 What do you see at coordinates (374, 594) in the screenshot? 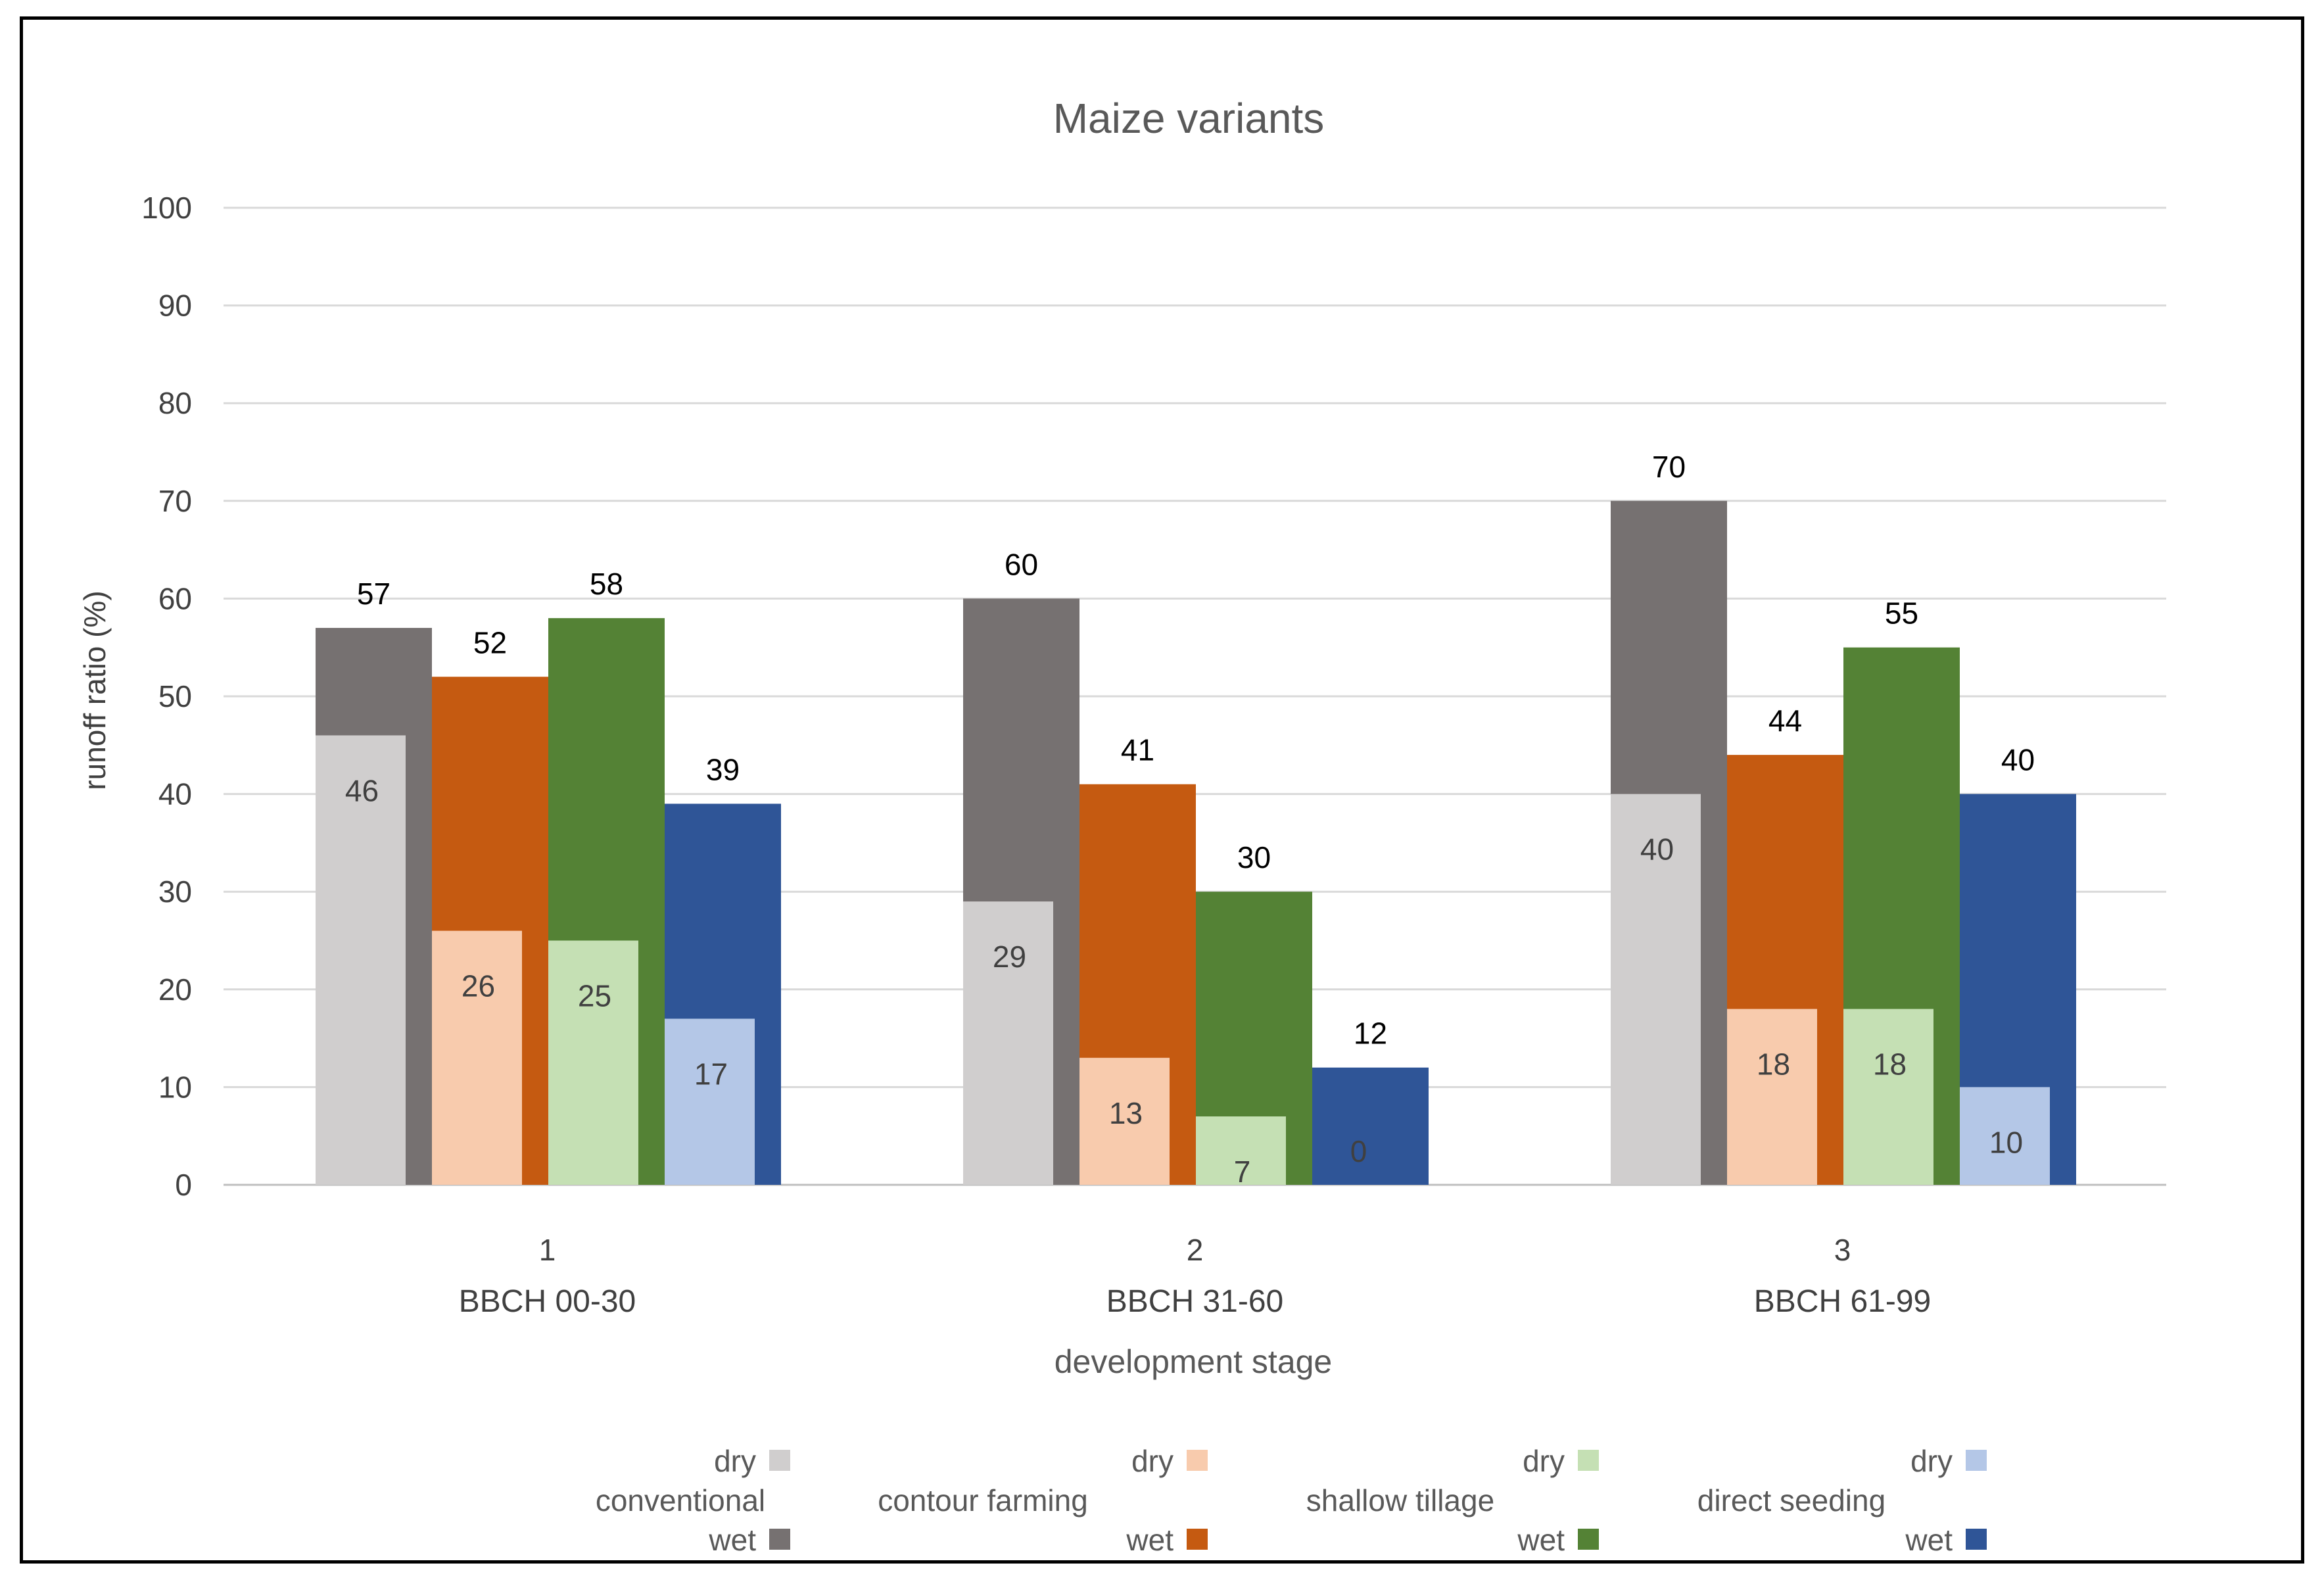
I see `data-label-wet: 57` at bounding box center [374, 594].